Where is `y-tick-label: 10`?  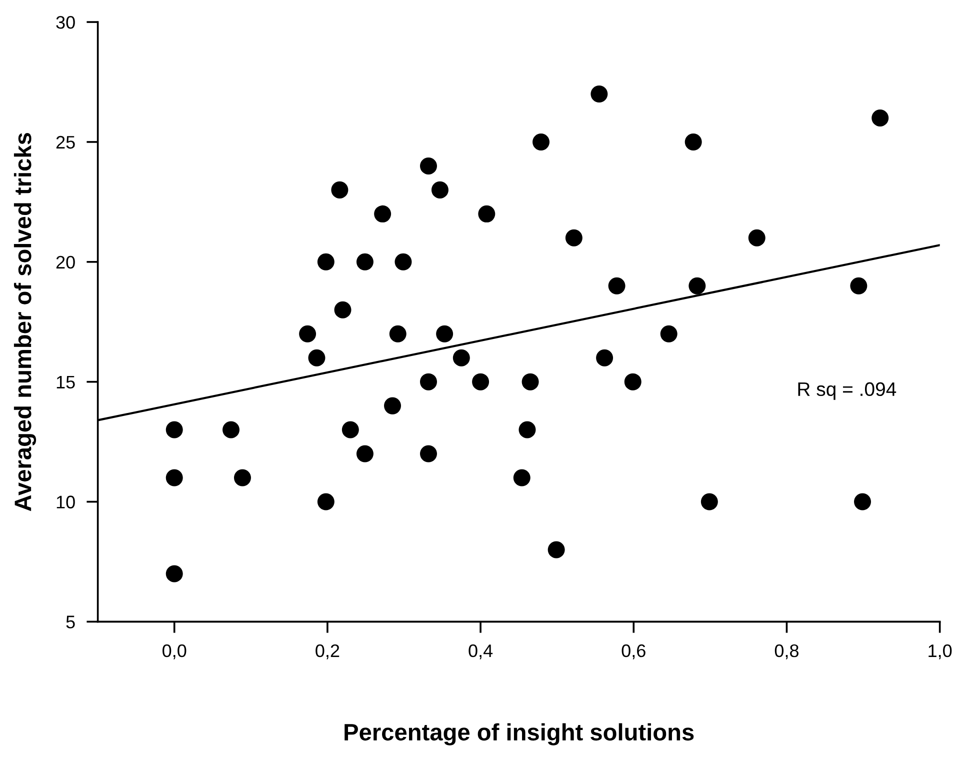 y-tick-label: 10 is located at coordinates (65, 502).